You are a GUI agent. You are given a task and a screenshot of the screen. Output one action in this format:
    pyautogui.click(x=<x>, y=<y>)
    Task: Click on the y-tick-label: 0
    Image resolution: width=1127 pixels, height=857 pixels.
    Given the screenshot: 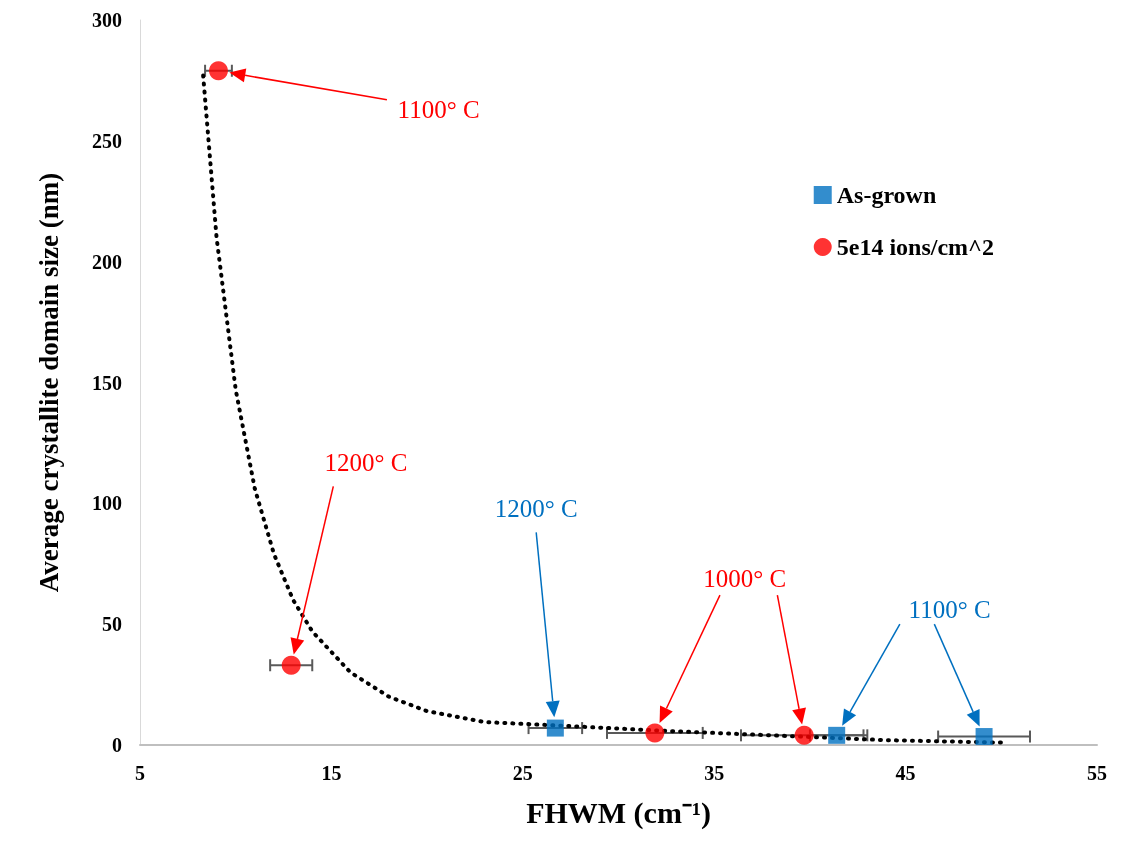 What is the action you would take?
    pyautogui.click(x=117, y=745)
    